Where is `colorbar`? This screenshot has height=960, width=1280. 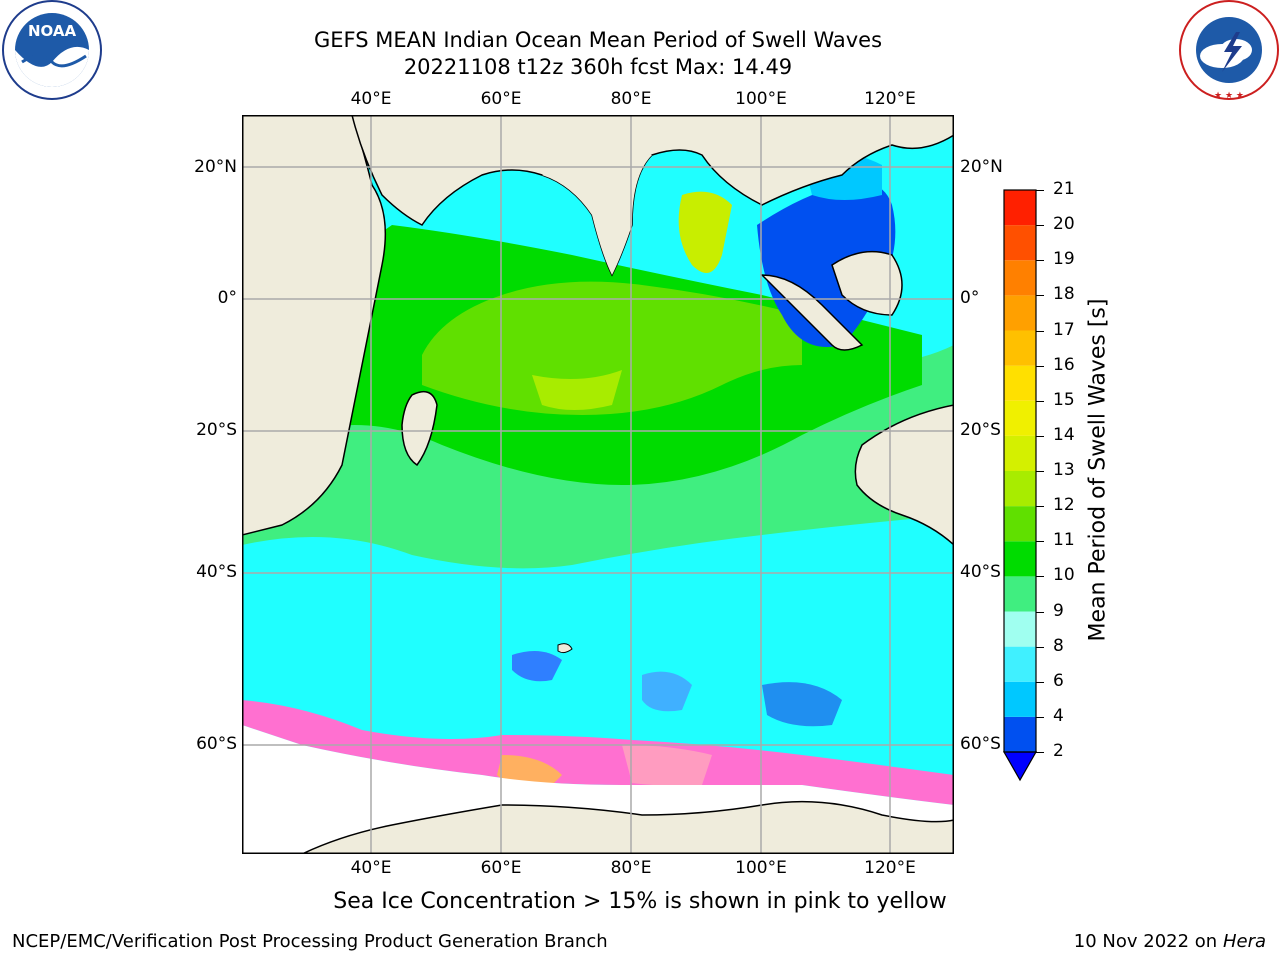
colorbar is located at coordinates (1020, 486).